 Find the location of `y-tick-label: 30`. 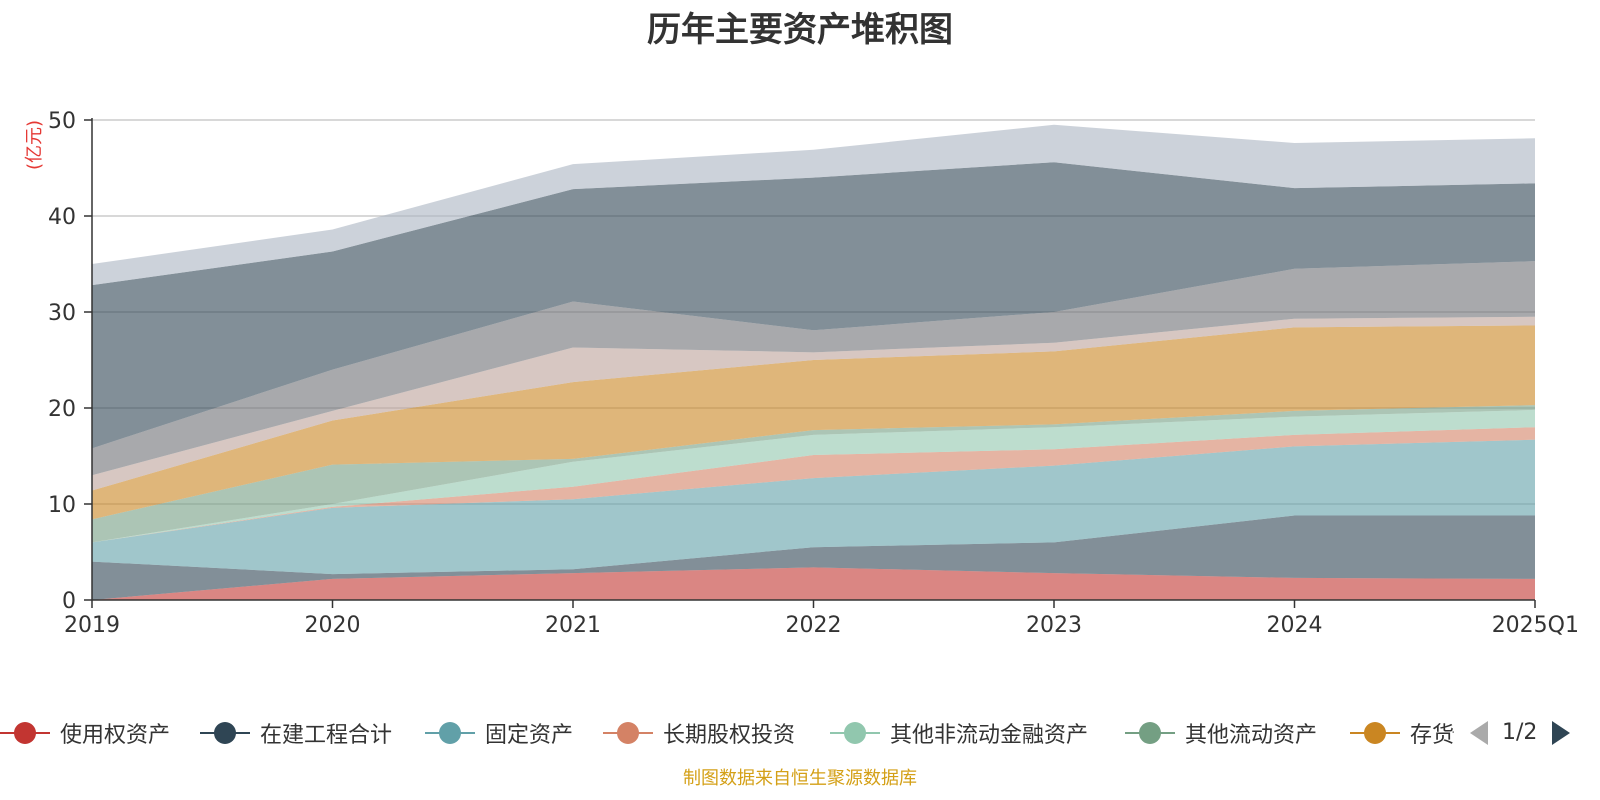

y-tick-label: 30 is located at coordinates (62, 313).